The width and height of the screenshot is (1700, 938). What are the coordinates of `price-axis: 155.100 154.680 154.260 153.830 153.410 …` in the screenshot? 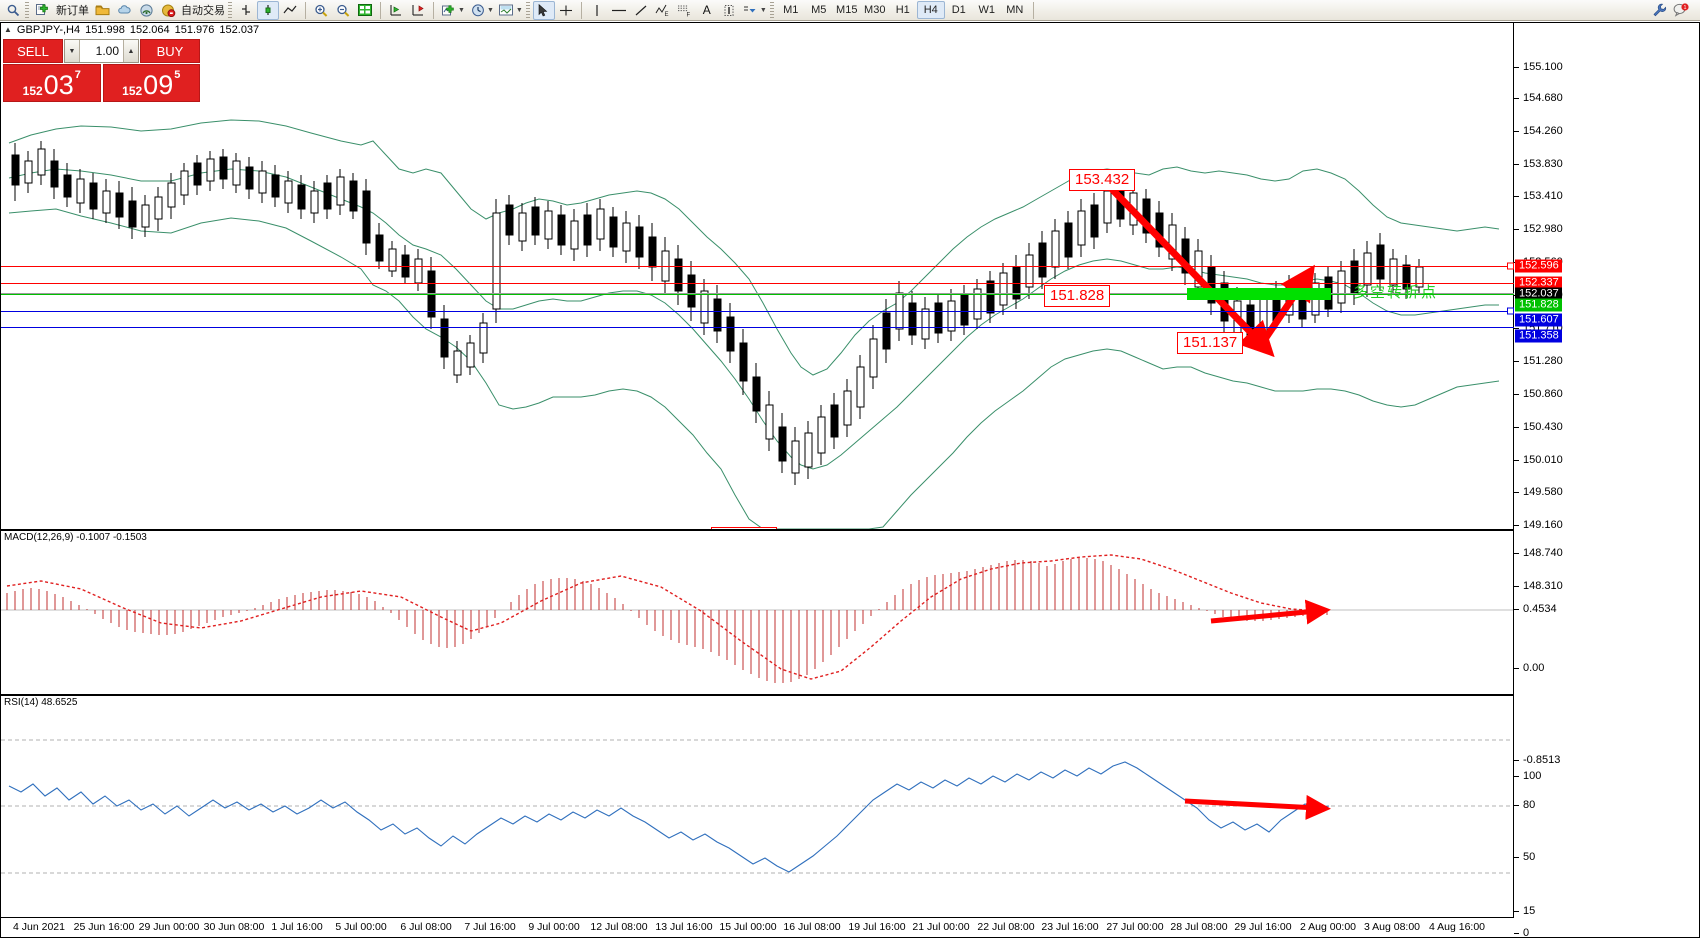 It's located at (1606, 480).